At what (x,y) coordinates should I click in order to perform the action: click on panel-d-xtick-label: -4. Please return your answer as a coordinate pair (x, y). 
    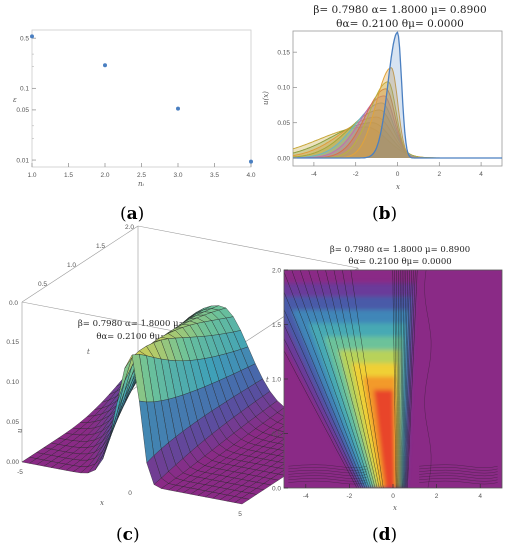
    Looking at the image, I should click on (306, 496).